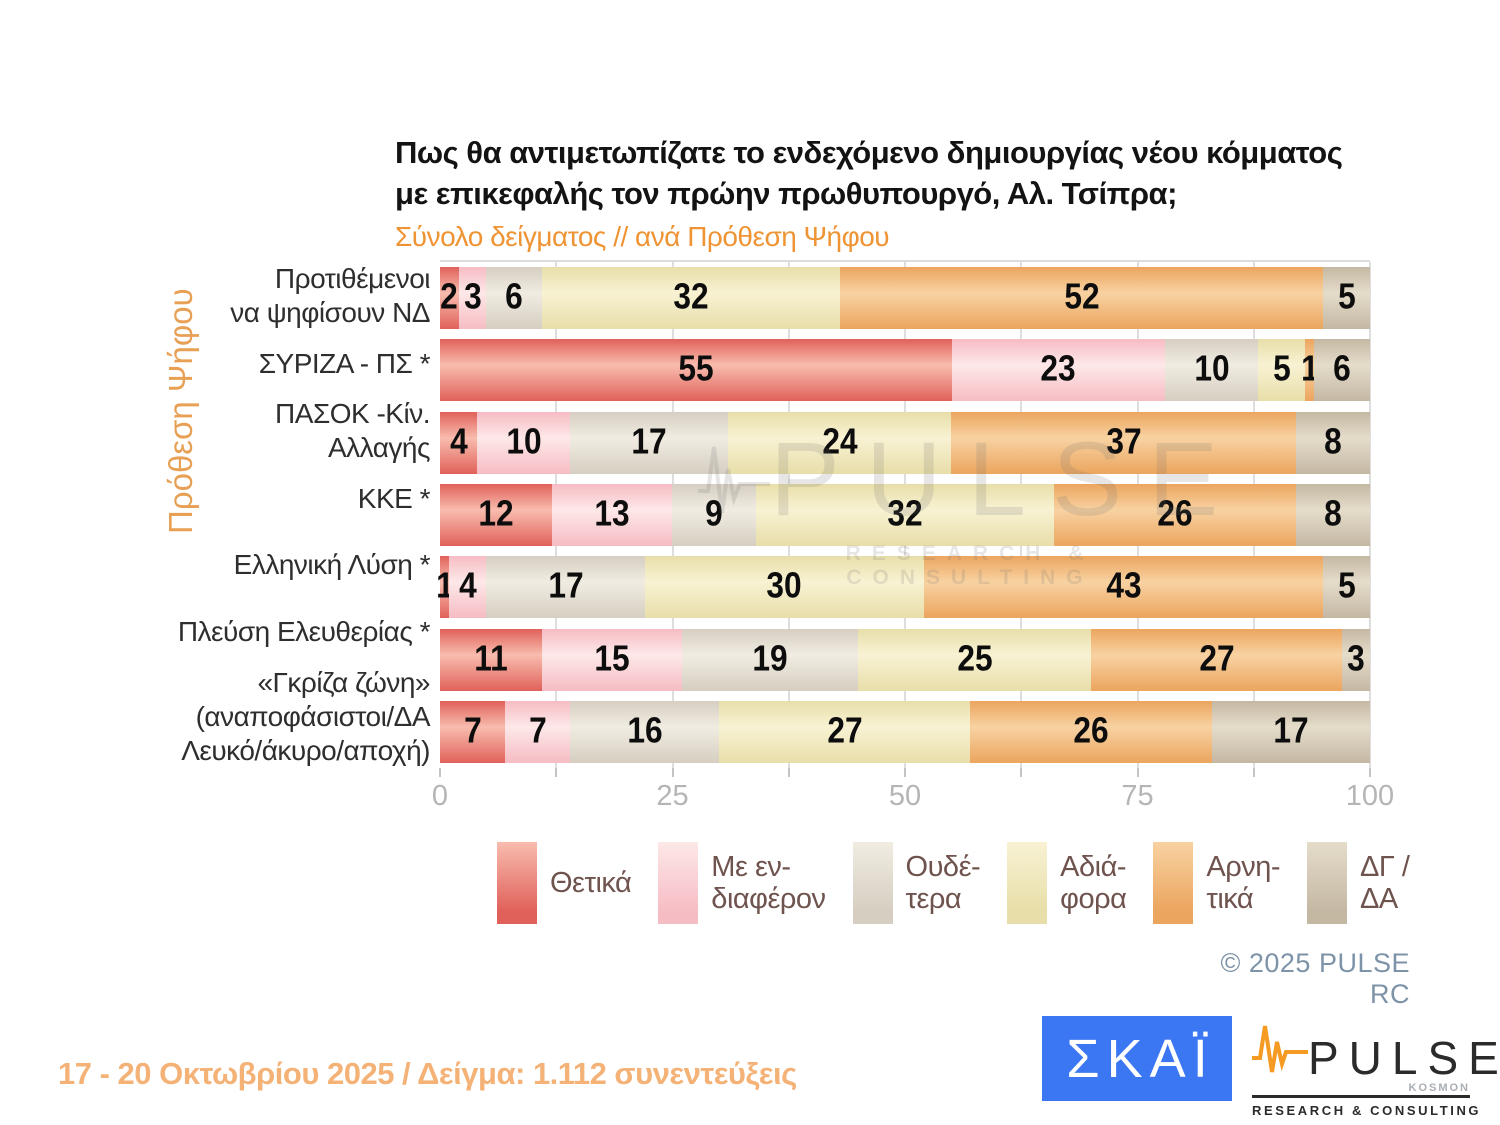 This screenshot has height=1125, width=1500. I want to click on pulse-logo: PULSE KOSMON RESEARCH & CONSULTING, so click(1375, 1066).